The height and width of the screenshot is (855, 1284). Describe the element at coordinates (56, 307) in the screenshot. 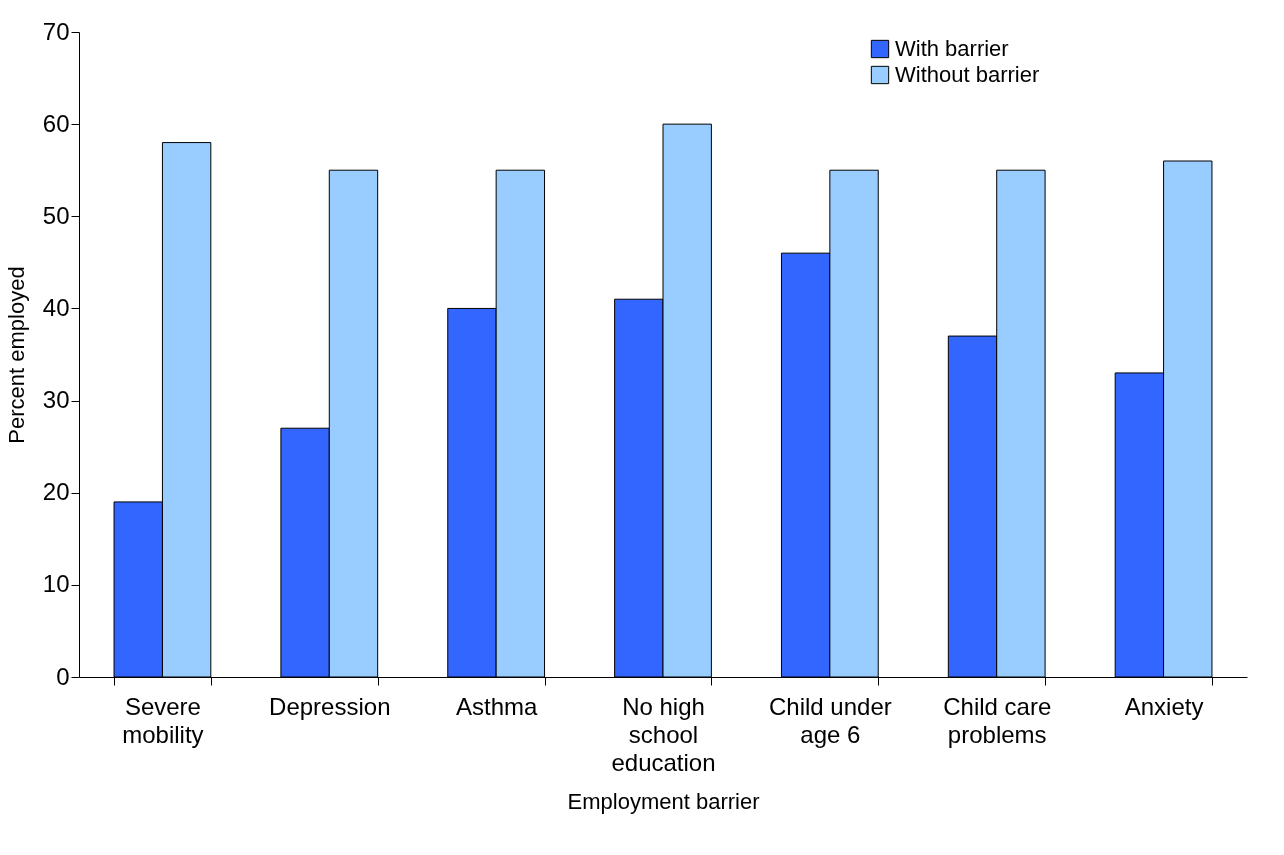

I see `y-tick-label: 40` at that location.